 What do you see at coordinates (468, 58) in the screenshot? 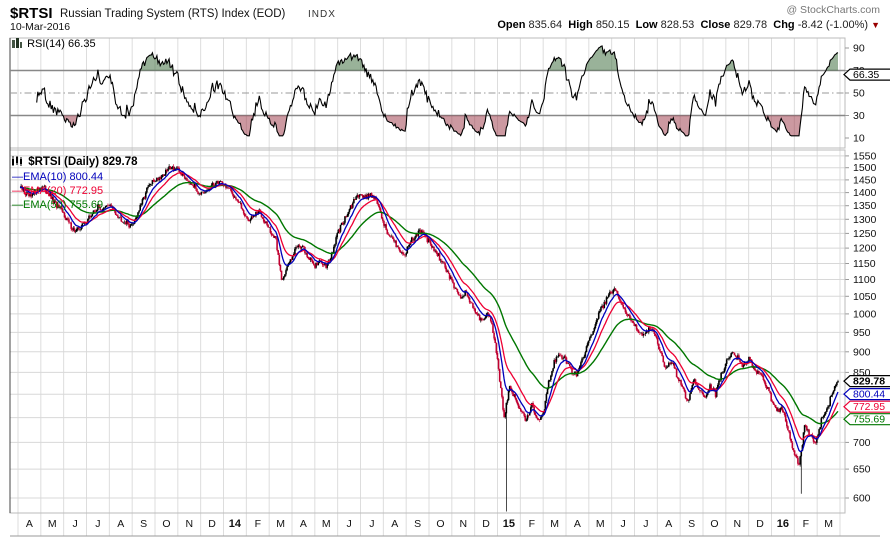
I see `rsi-overbought-fill` at bounding box center [468, 58].